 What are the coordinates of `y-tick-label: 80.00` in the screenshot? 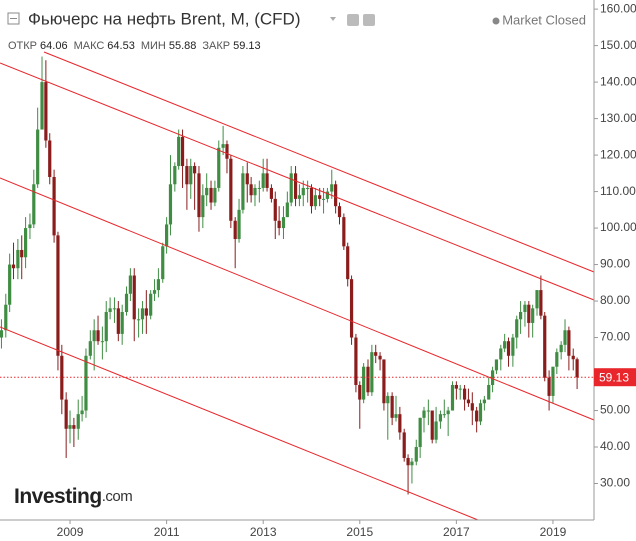 It's located at (615, 300).